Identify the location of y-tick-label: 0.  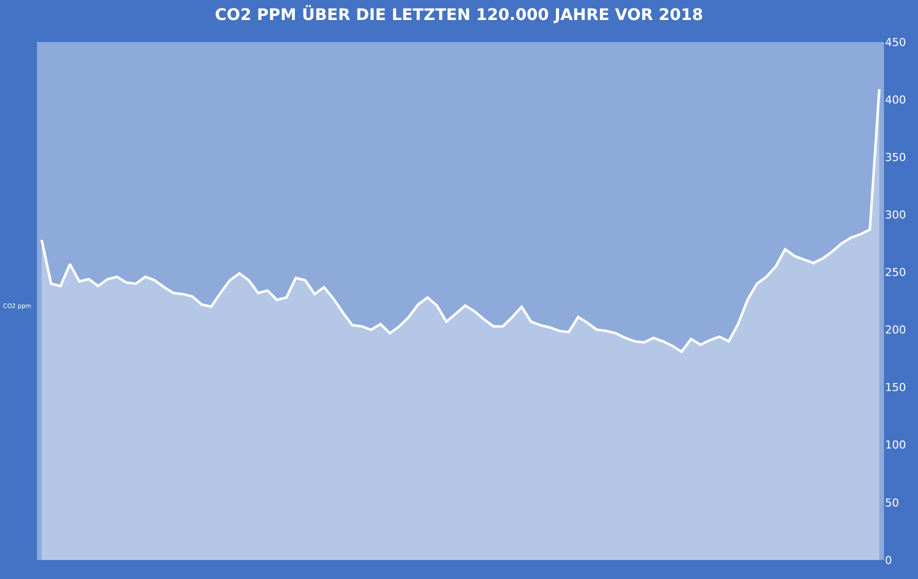
(888, 560).